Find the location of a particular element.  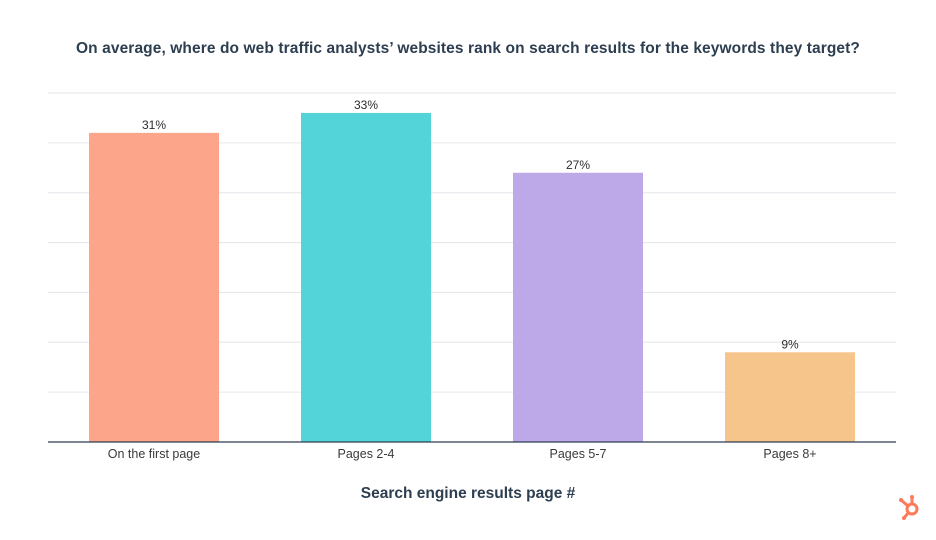

data-label: 33% is located at coordinates (366, 105).